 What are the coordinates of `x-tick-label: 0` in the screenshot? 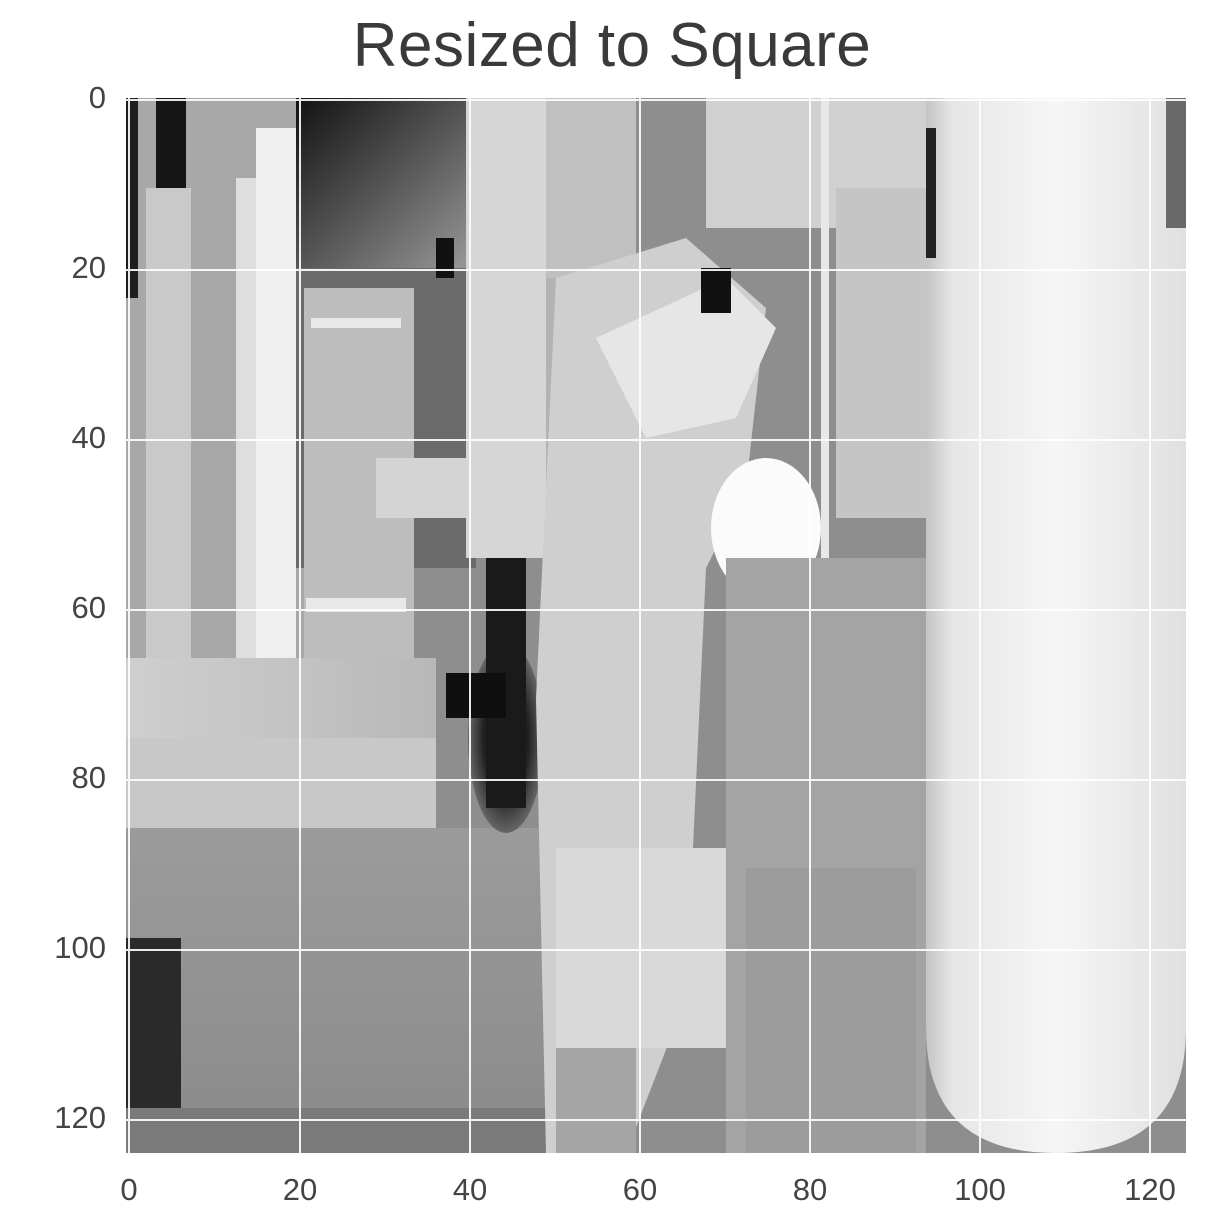 It's located at (129, 1189).